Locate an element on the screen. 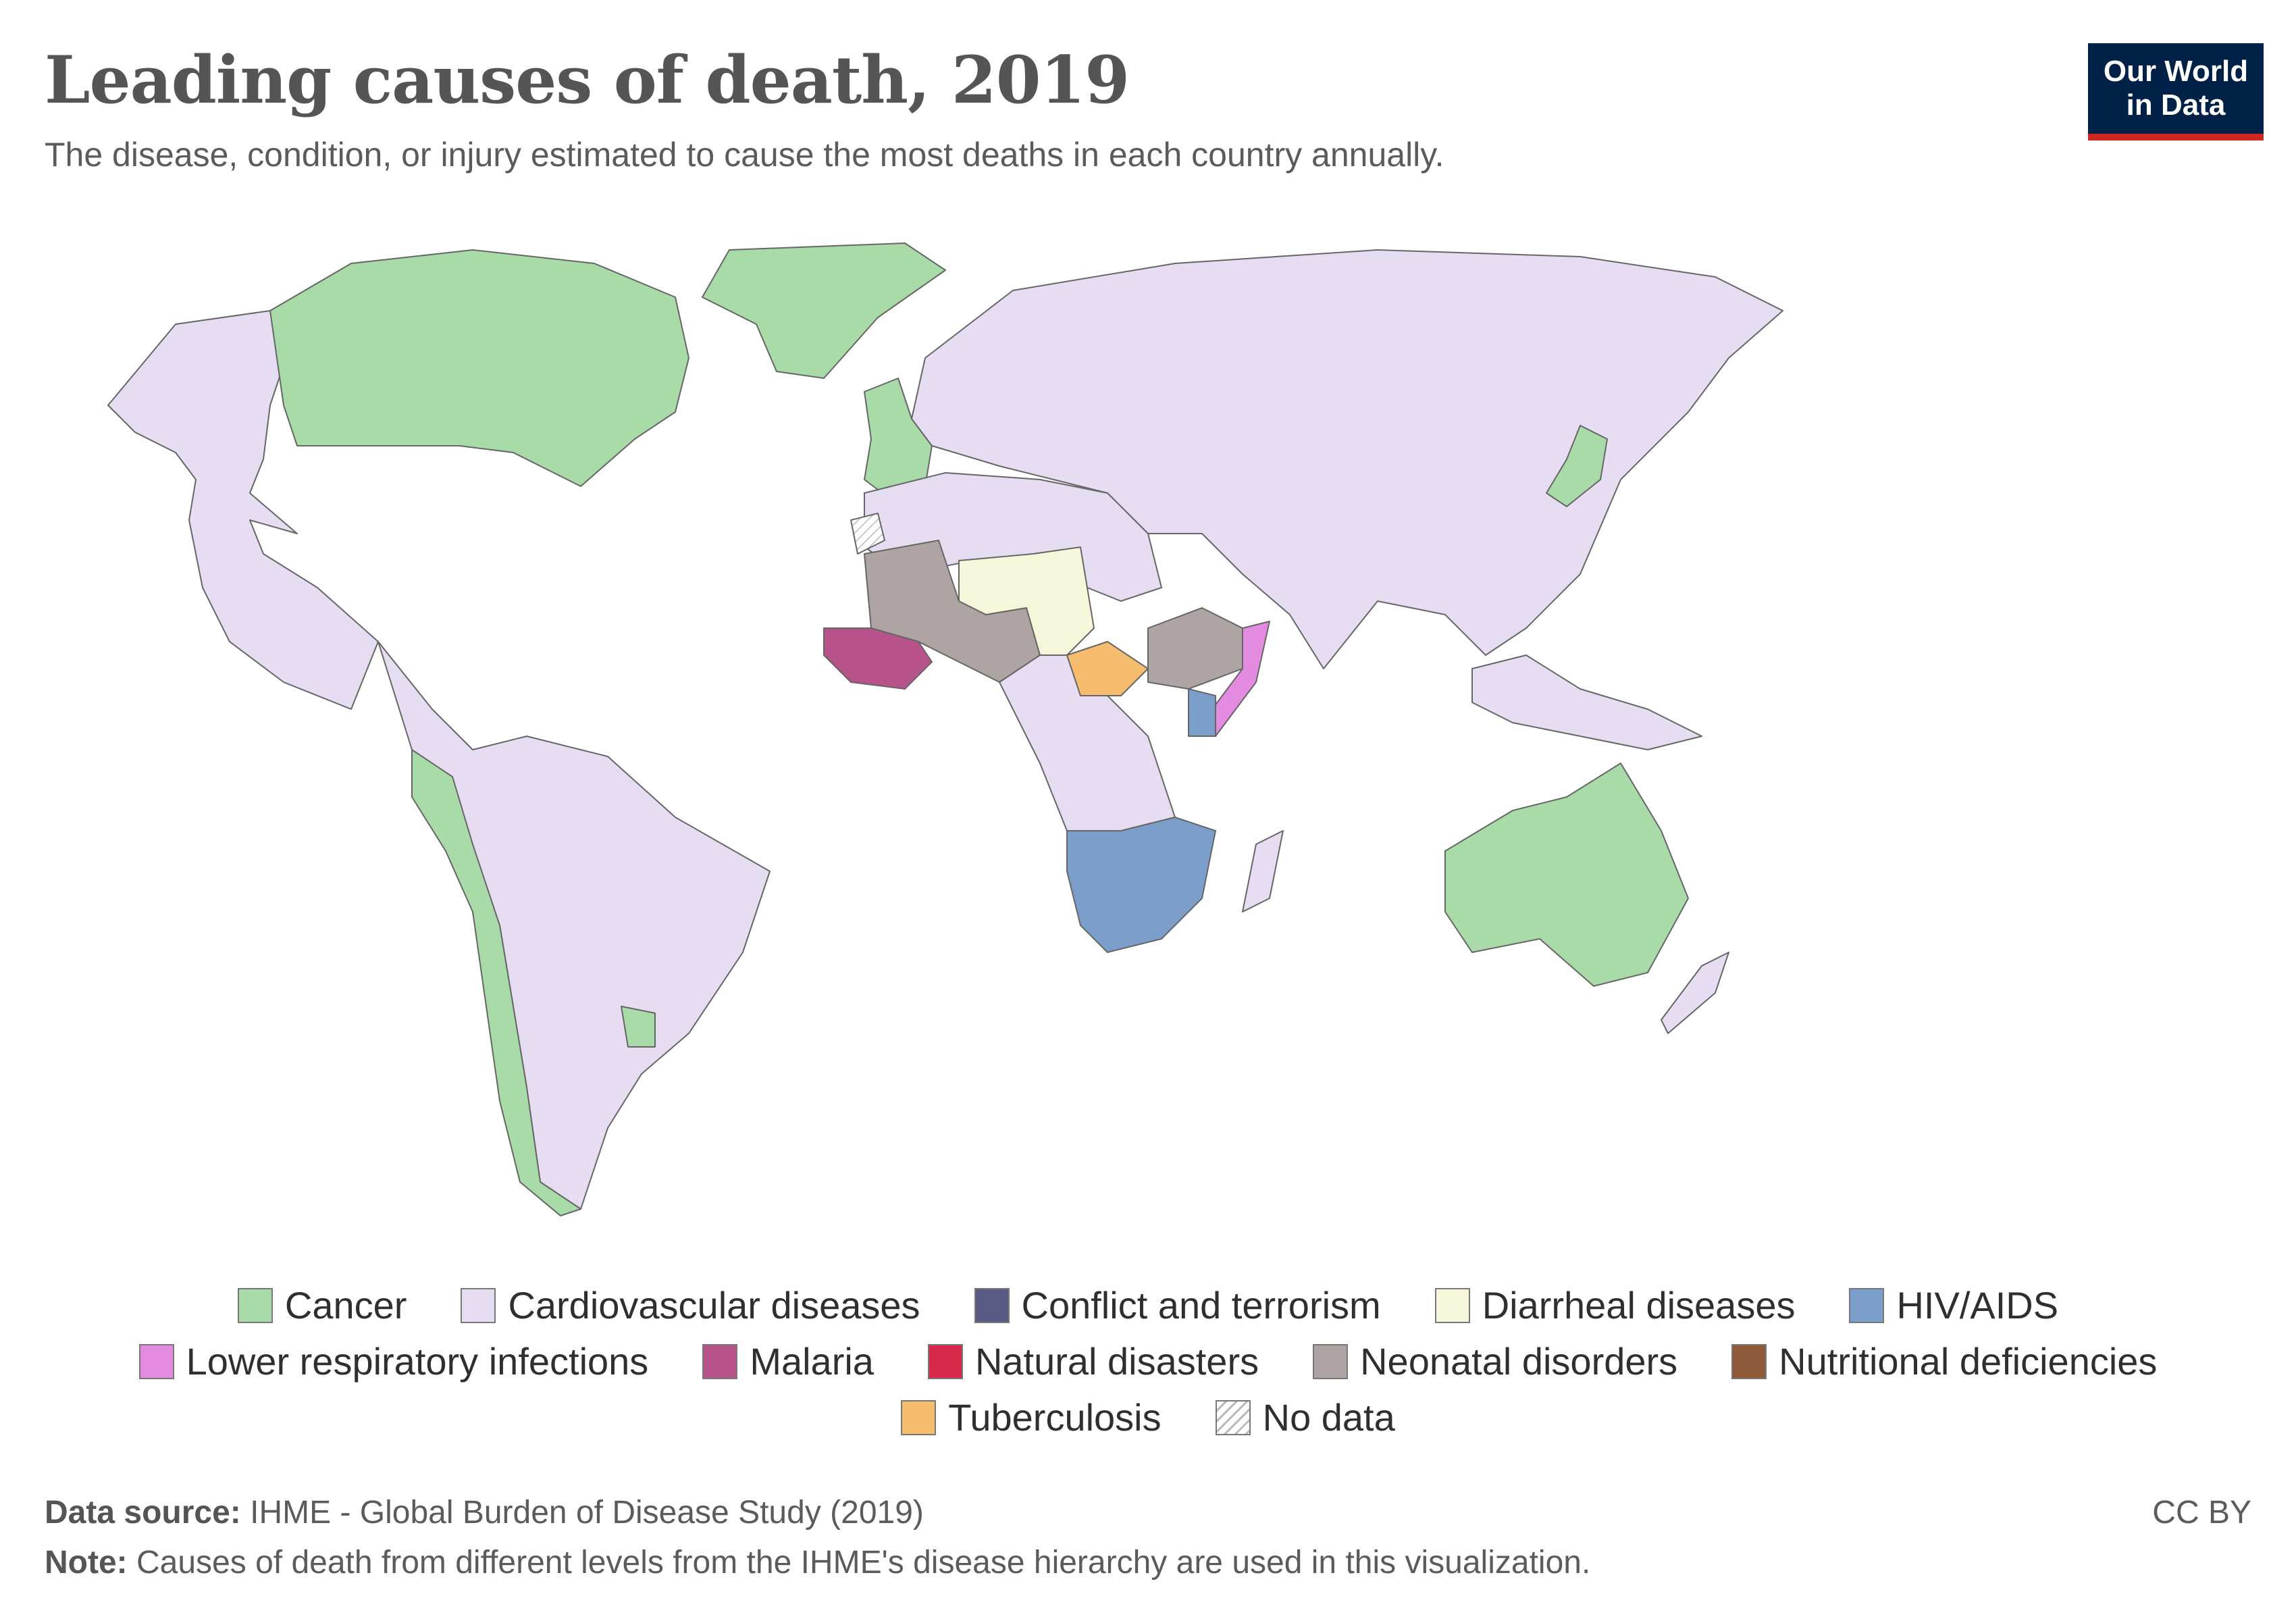  source-label: Data source: is located at coordinates (143, 1512).